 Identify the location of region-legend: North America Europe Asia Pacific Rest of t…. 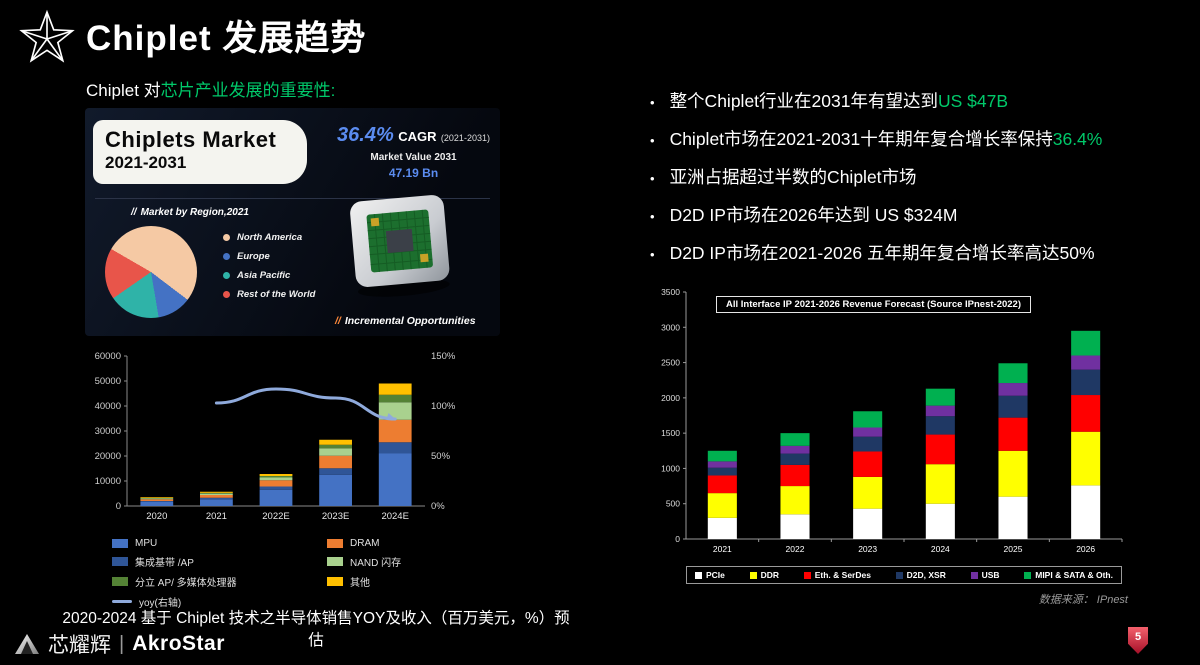
(269, 266).